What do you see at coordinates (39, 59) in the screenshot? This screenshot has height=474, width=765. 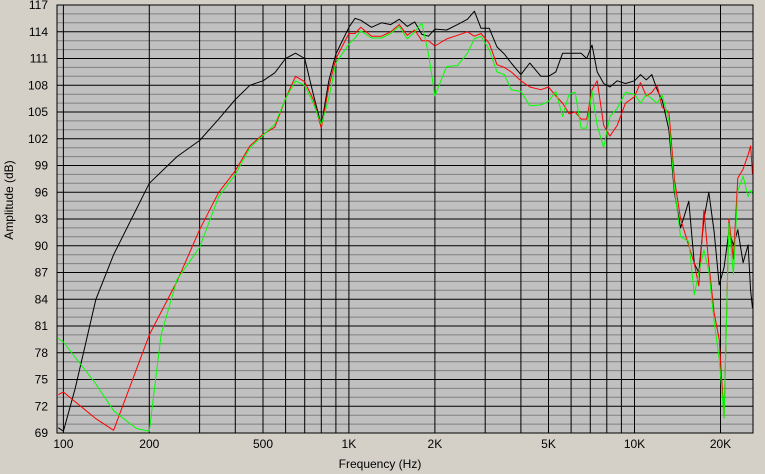 I see `y-tick-label: 111` at bounding box center [39, 59].